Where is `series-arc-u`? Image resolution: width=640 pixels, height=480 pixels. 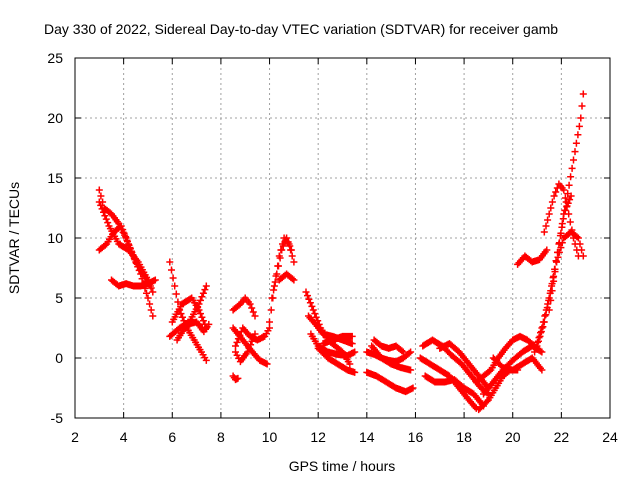 series-arc-u is located at coordinates (336, 360).